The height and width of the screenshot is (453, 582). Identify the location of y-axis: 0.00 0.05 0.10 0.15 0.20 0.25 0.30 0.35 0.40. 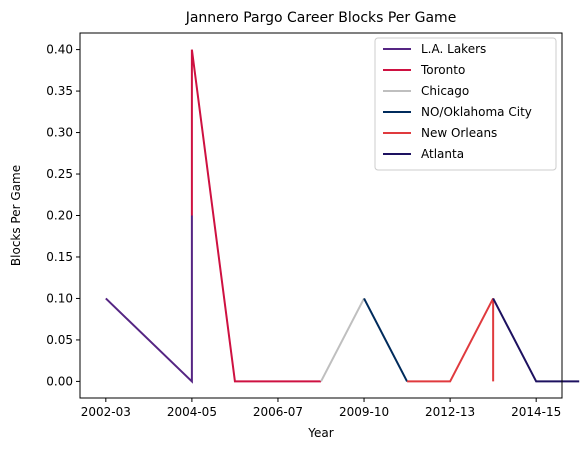
(63, 215).